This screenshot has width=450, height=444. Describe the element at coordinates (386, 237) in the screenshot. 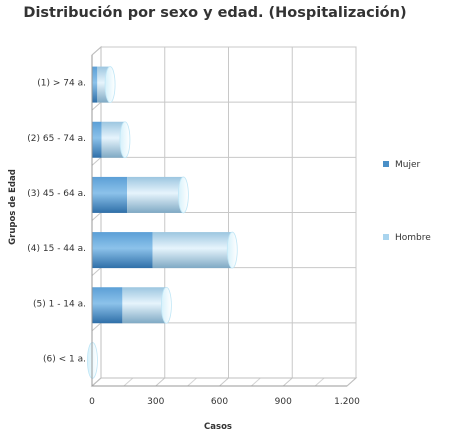

I see `legend-swatch-hombre` at that location.